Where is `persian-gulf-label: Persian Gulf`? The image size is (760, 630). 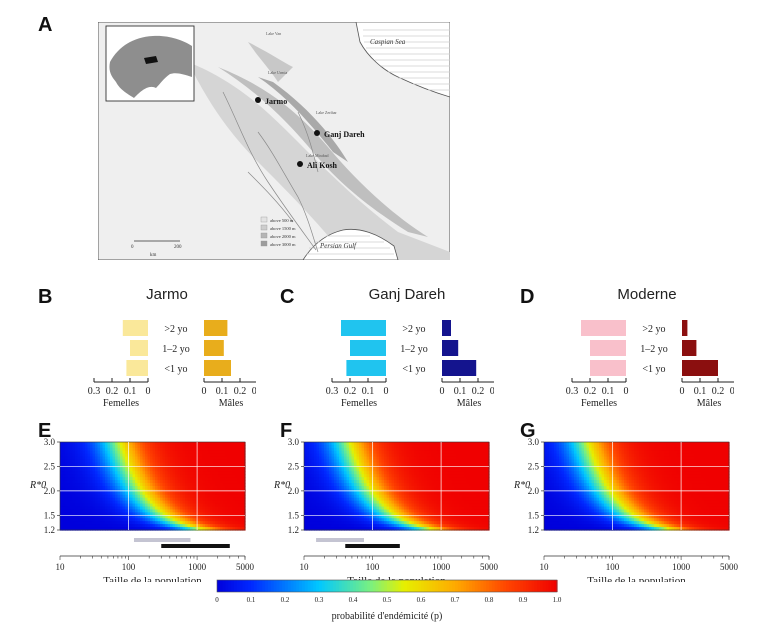
persian-gulf-label: Persian Gulf is located at coordinates (338, 246).